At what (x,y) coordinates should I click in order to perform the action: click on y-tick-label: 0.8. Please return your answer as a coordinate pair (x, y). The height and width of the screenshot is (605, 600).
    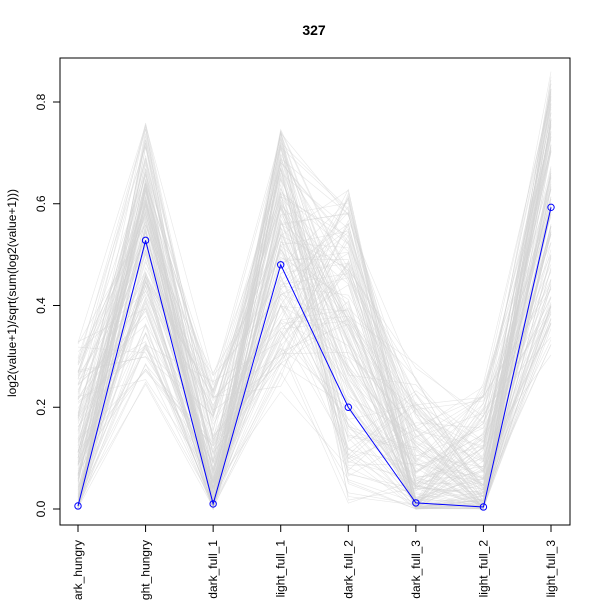
    Looking at the image, I should click on (41, 101).